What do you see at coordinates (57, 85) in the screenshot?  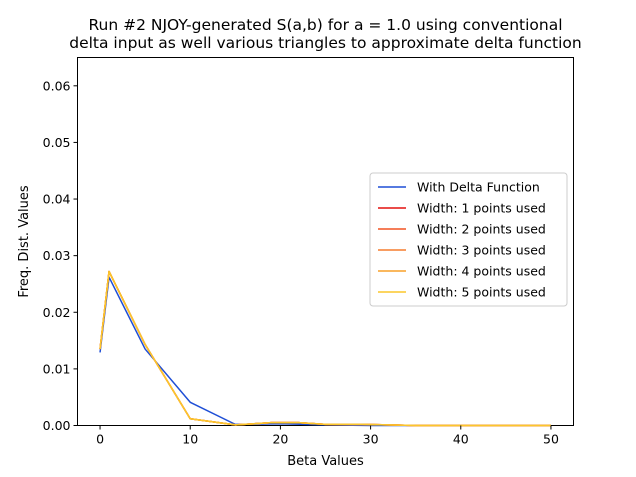 I see `y-tick-label: 0.06` at bounding box center [57, 85].